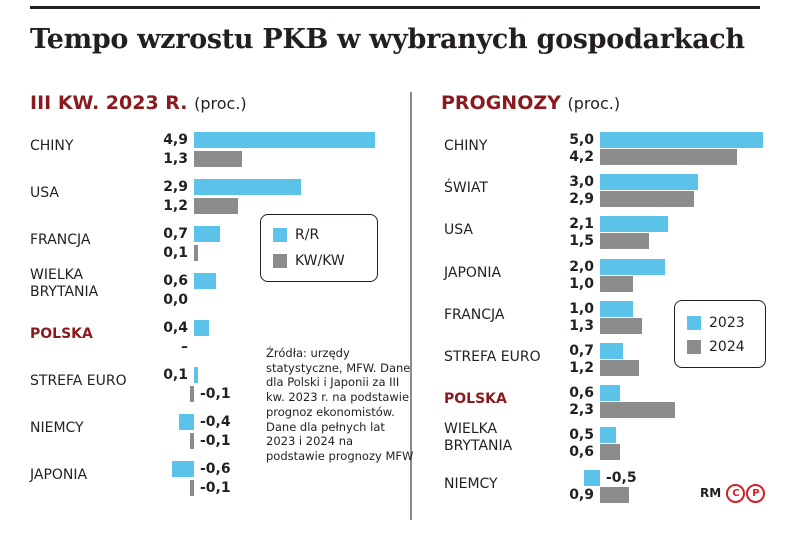 Image resolution: width=788 pixels, height=540 pixels. What do you see at coordinates (581, 157) in the screenshot?
I see `value-label: 4,2` at bounding box center [581, 157].